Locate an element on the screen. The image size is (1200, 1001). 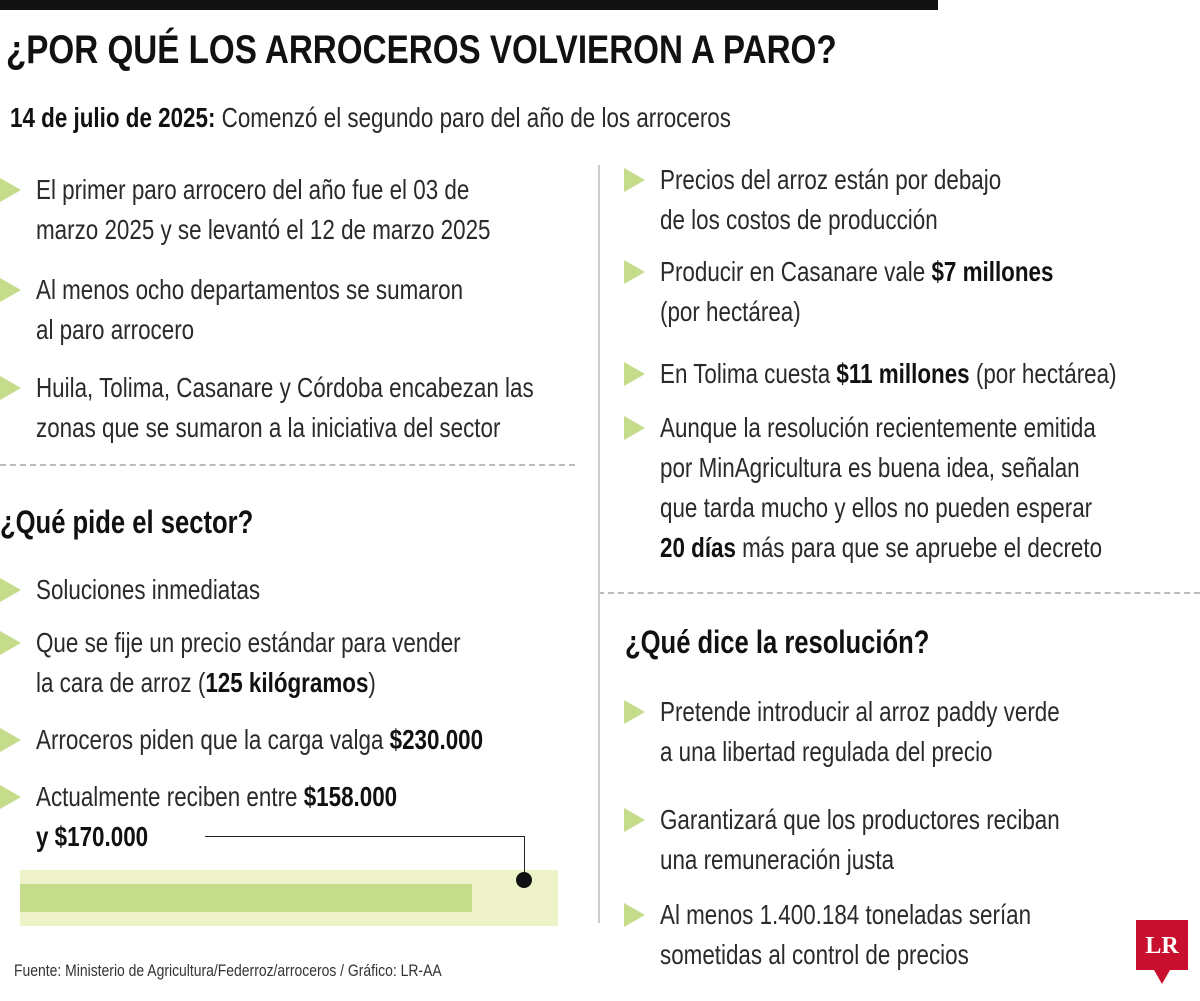
bullet-line: Al menos 1.400.184 toneladas serían is located at coordinates (845, 915).